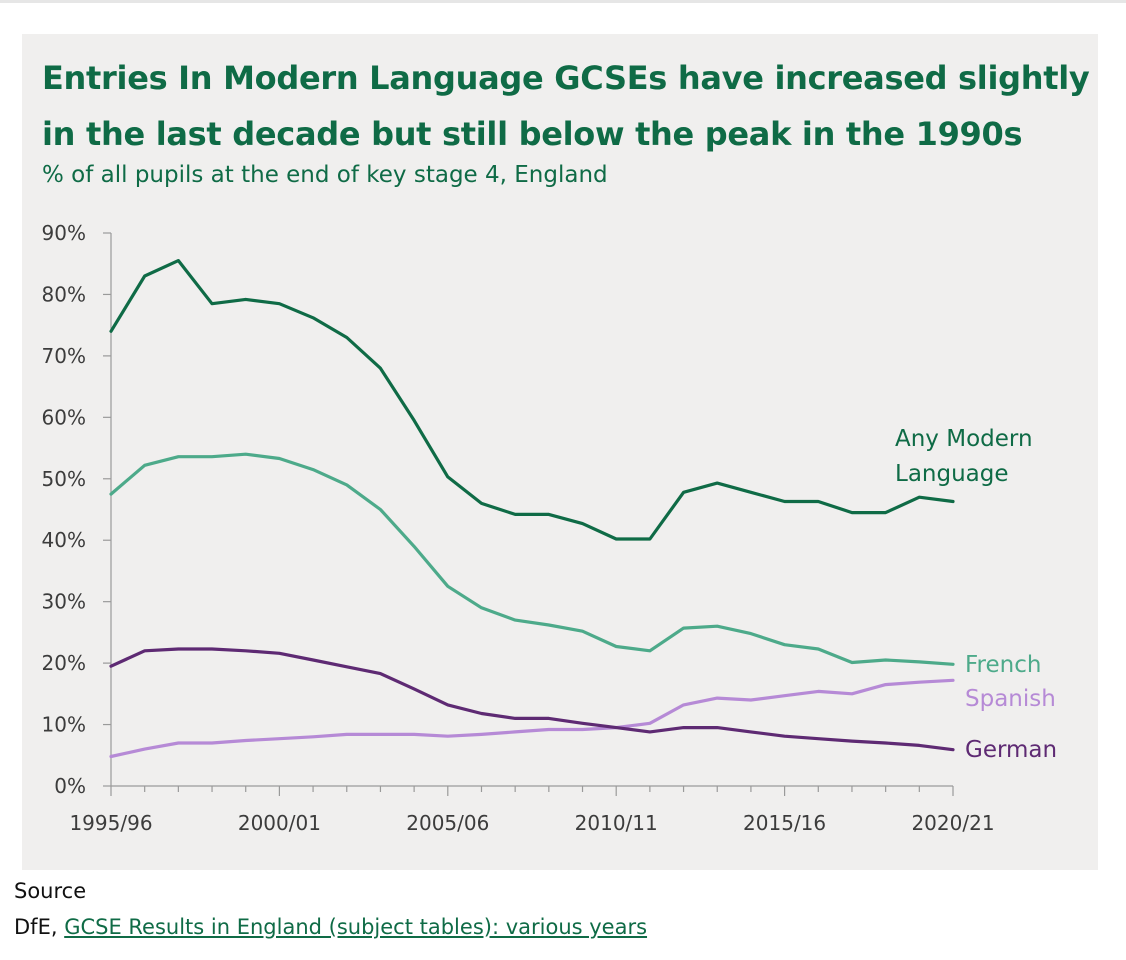 The width and height of the screenshot is (1126, 960). What do you see at coordinates (279, 823) in the screenshot?
I see `x-tick-label: 2000/01` at bounding box center [279, 823].